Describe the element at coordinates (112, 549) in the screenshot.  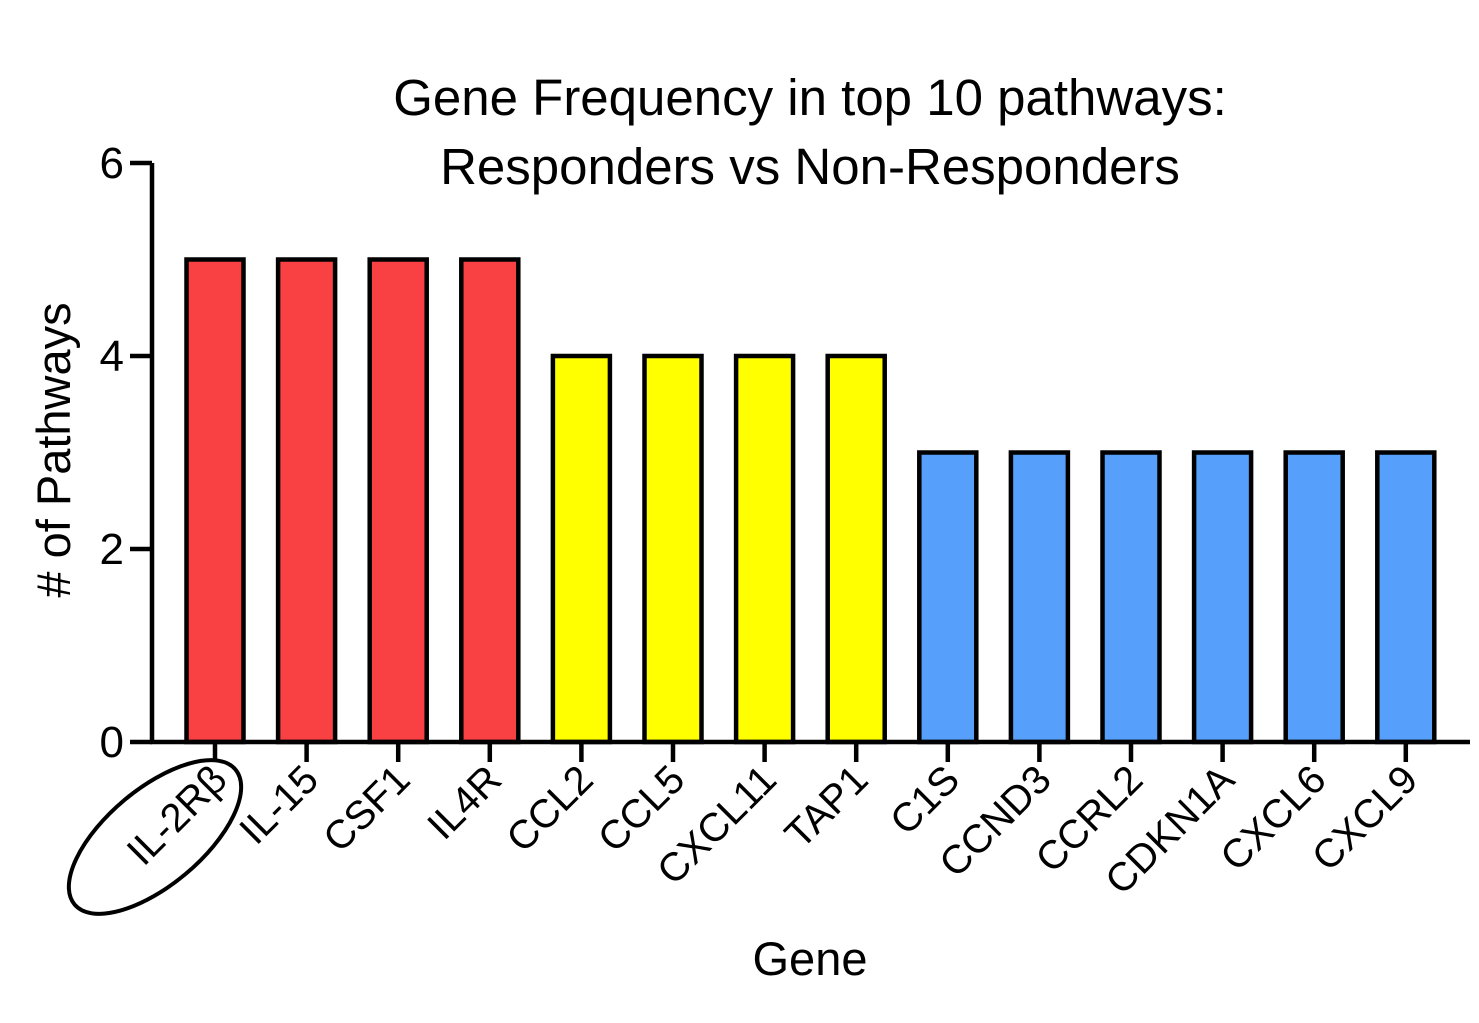
I see `y-tick-label-1: 2` at that location.